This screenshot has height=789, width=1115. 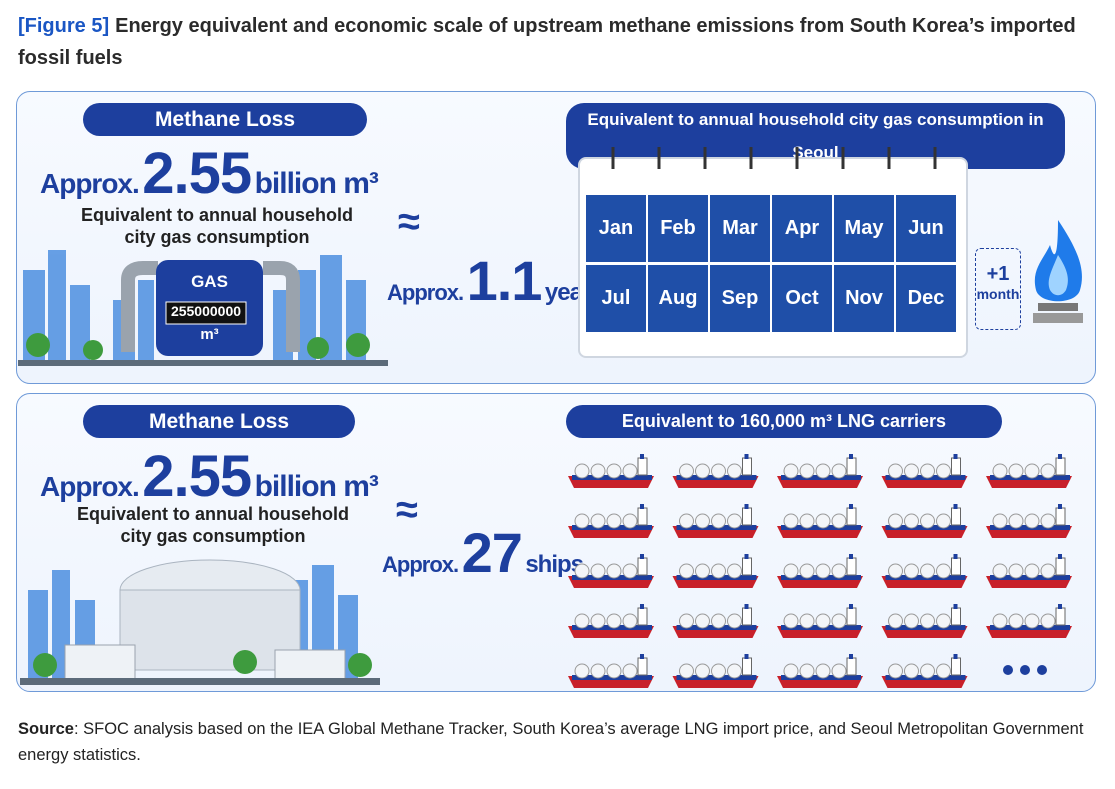 What do you see at coordinates (926, 228) in the screenshot?
I see `month-cell: Jun` at bounding box center [926, 228].